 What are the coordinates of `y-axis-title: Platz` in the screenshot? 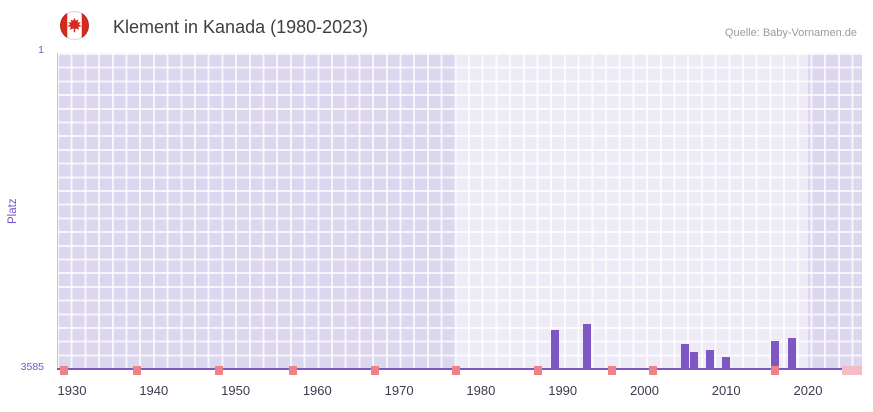 It's located at (13, 211).